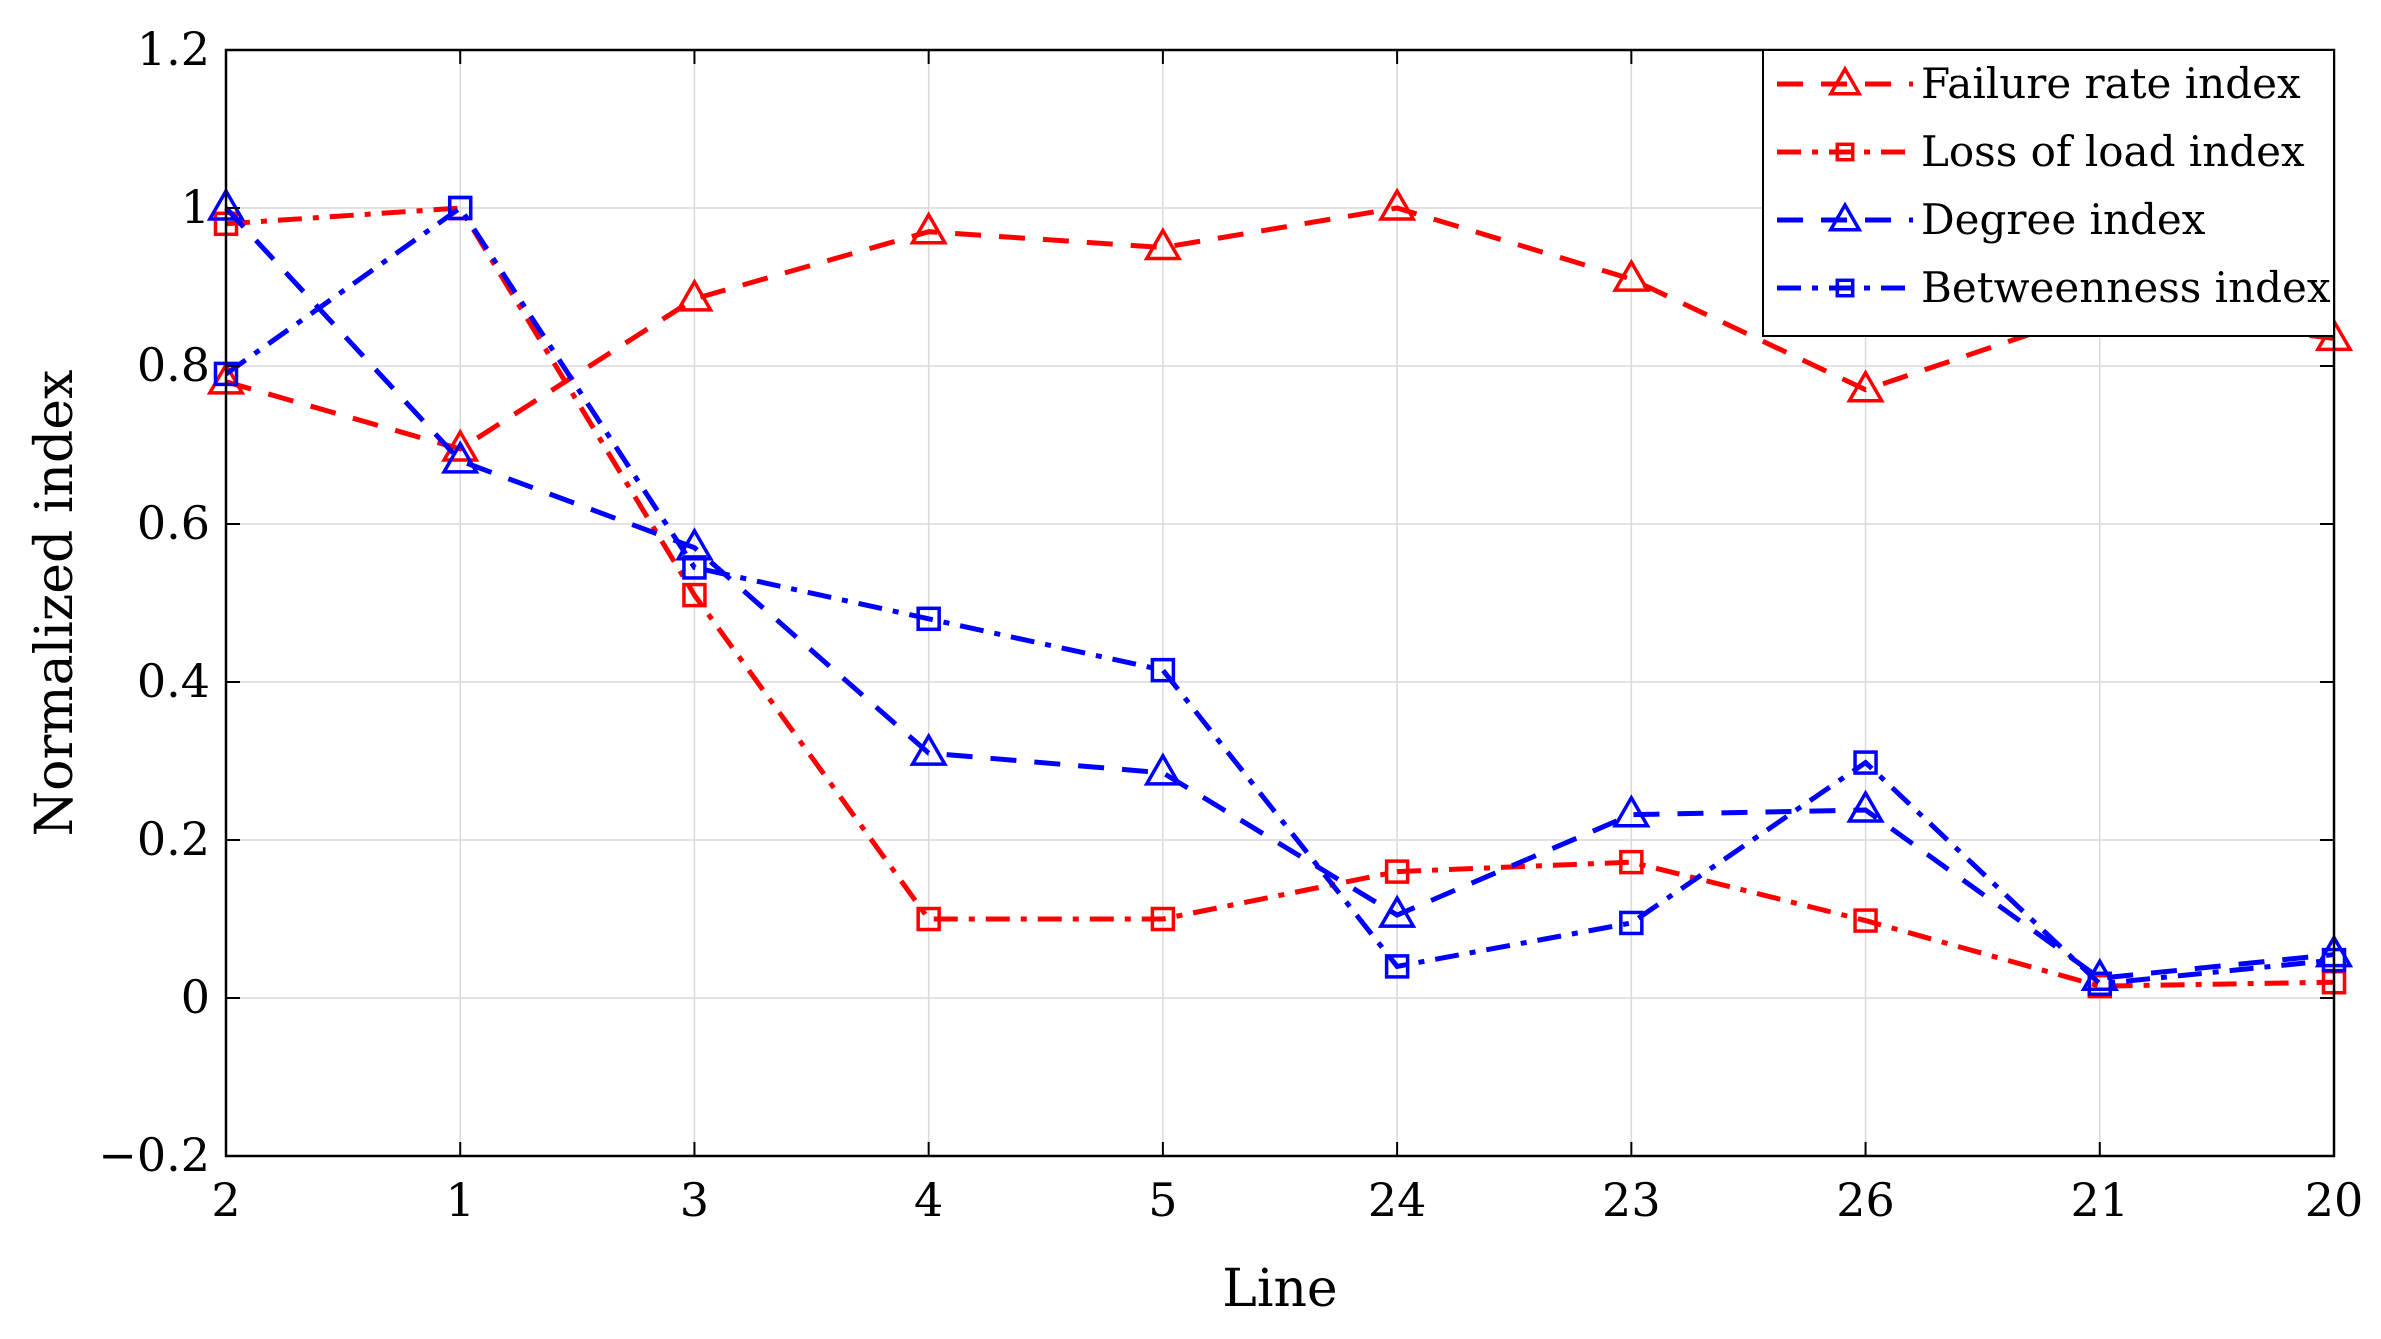  Describe the element at coordinates (225, 1200) in the screenshot. I see `x-tick-label: 2` at that location.